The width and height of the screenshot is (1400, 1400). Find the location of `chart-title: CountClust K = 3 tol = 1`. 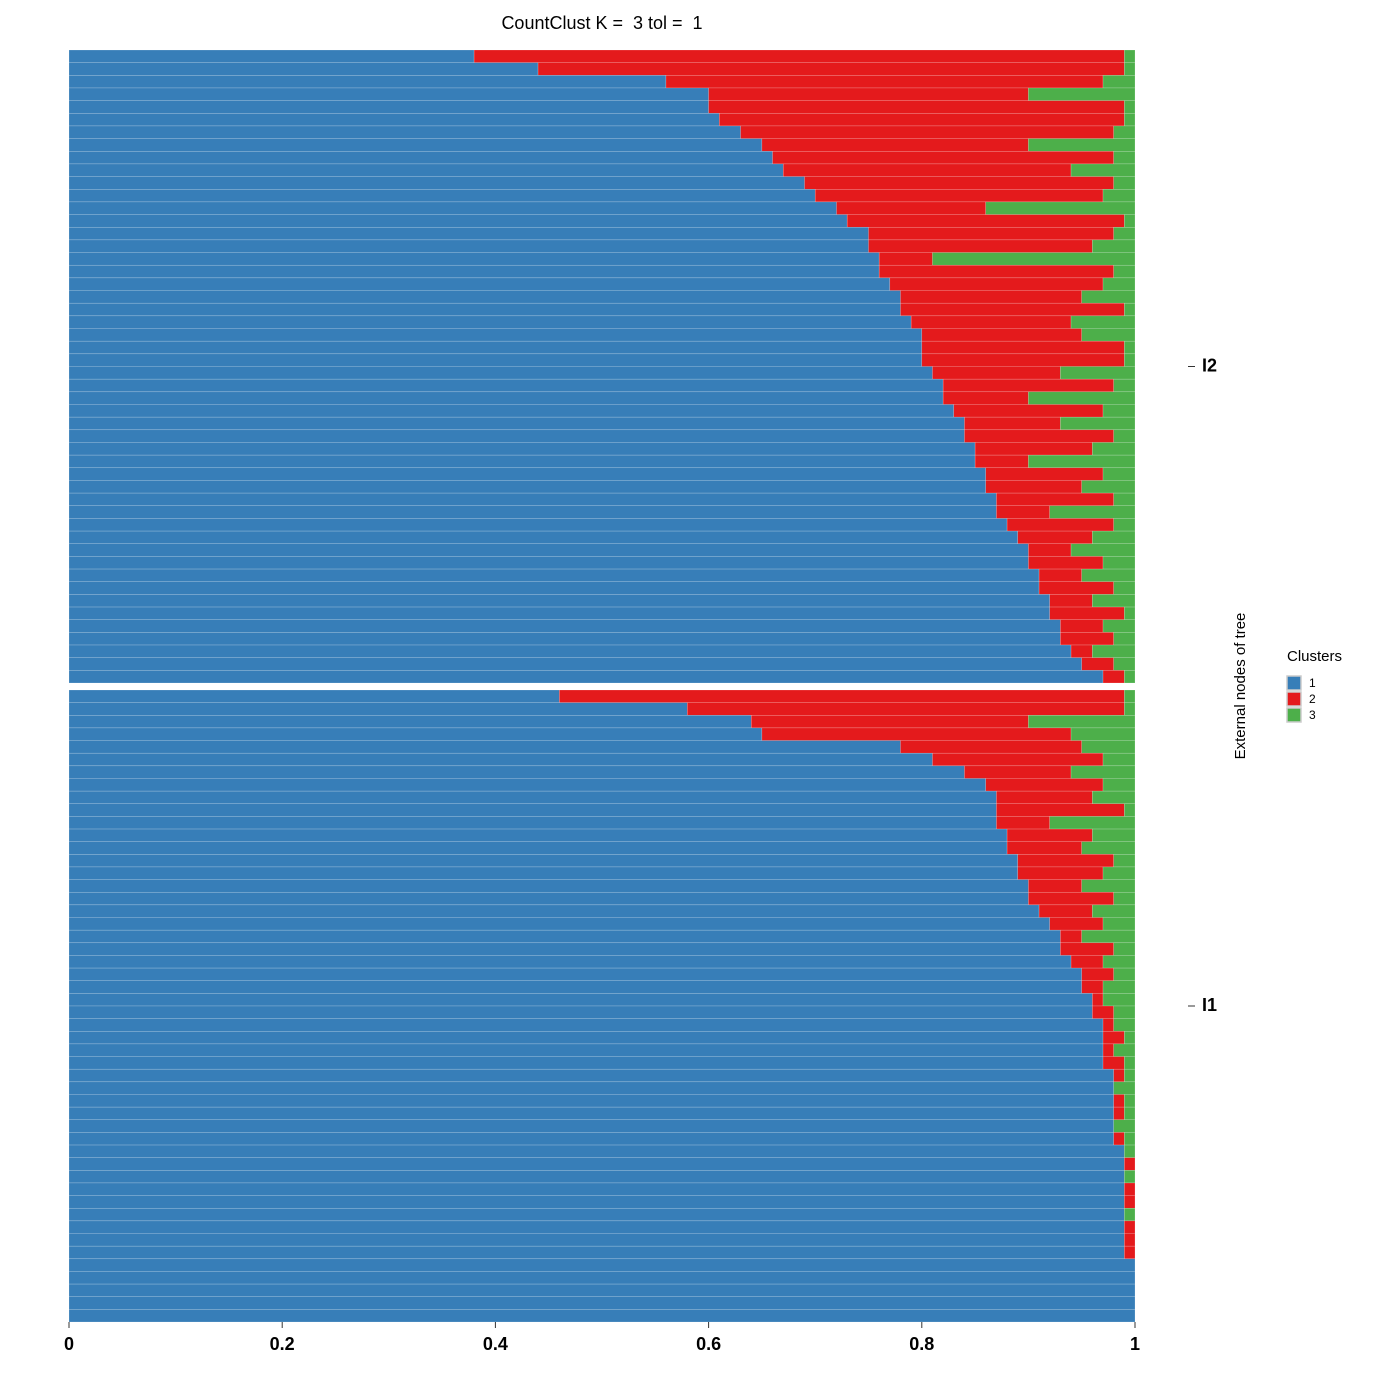

chart-title: CountClust K = 3 tol = 1 is located at coordinates (601, 23).